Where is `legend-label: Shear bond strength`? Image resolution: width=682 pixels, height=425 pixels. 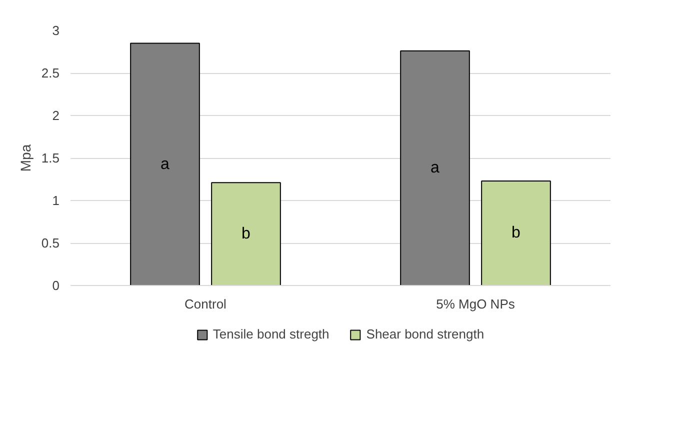
legend-label: Shear bond strength is located at coordinates (425, 334).